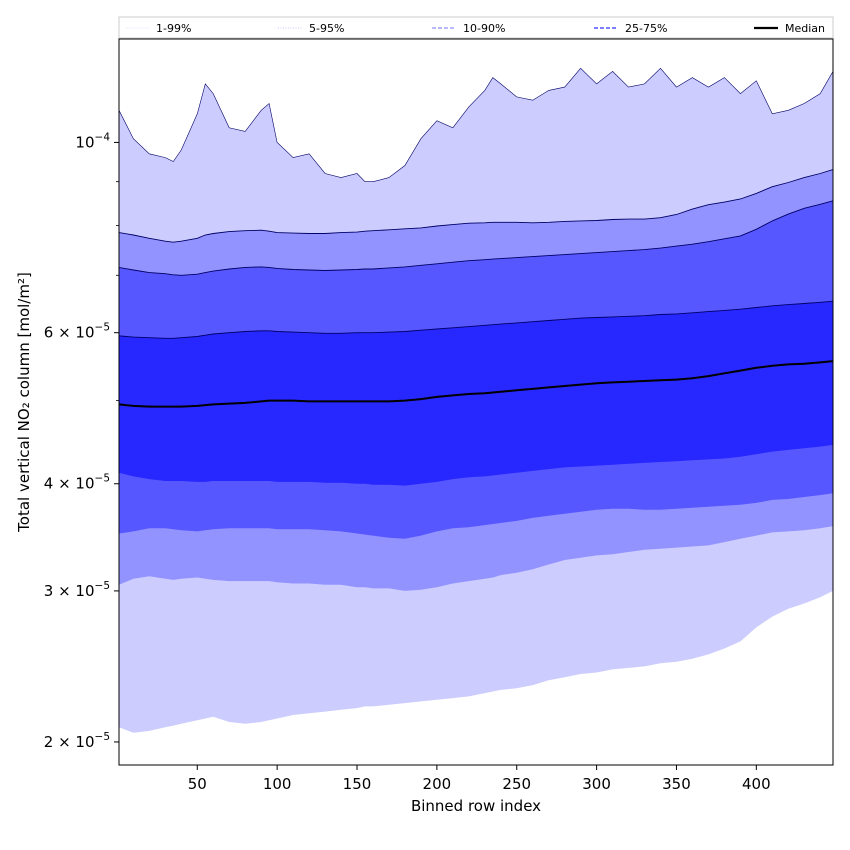 Image resolution: width=850 pixels, height=850 pixels. What do you see at coordinates (676, 784) in the screenshot?
I see `x-tick-label: 350` at bounding box center [676, 784].